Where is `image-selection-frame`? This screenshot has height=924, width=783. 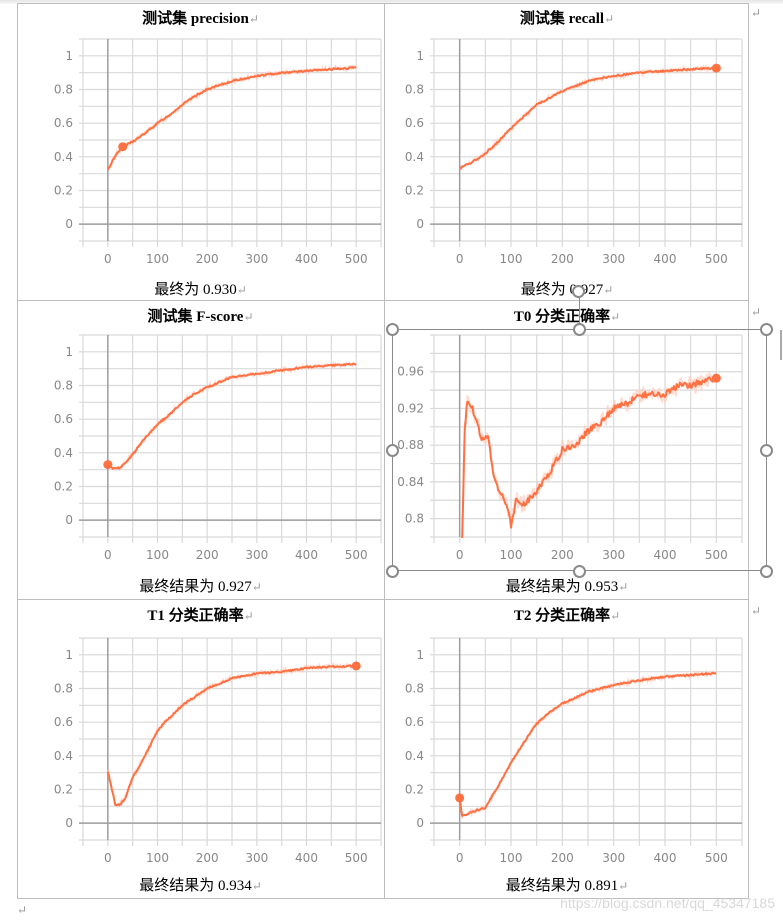
image-selection-frame is located at coordinates (579, 450).